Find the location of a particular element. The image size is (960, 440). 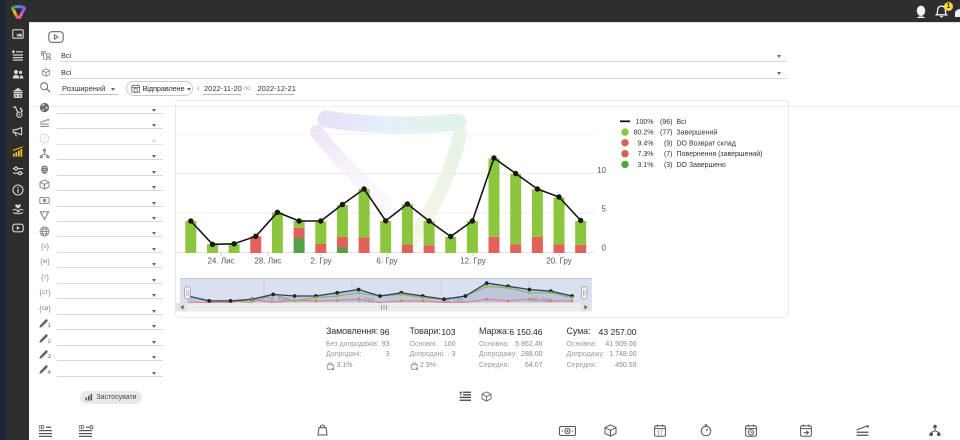

svg-text: 10 is located at coordinates (601, 170).